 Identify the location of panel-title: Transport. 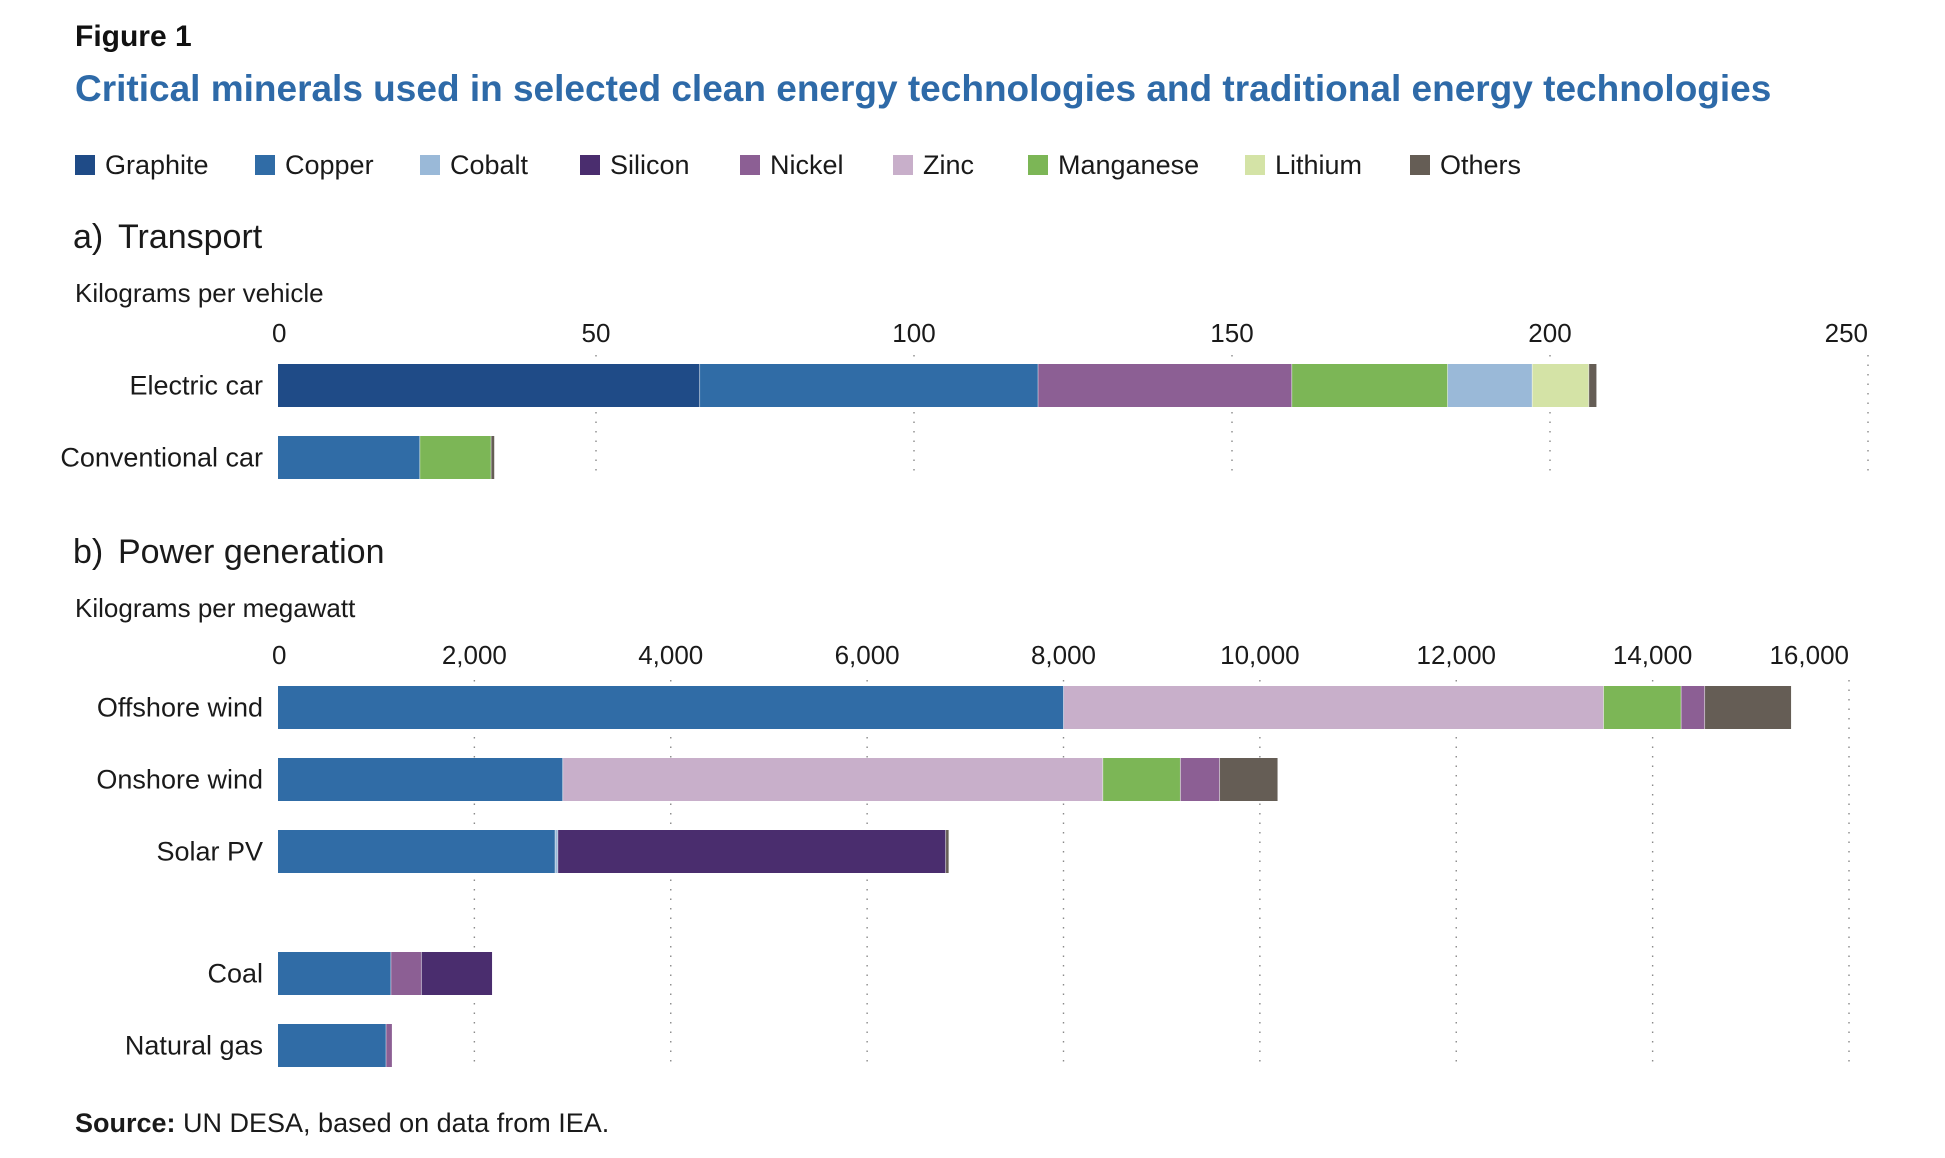
(190, 237).